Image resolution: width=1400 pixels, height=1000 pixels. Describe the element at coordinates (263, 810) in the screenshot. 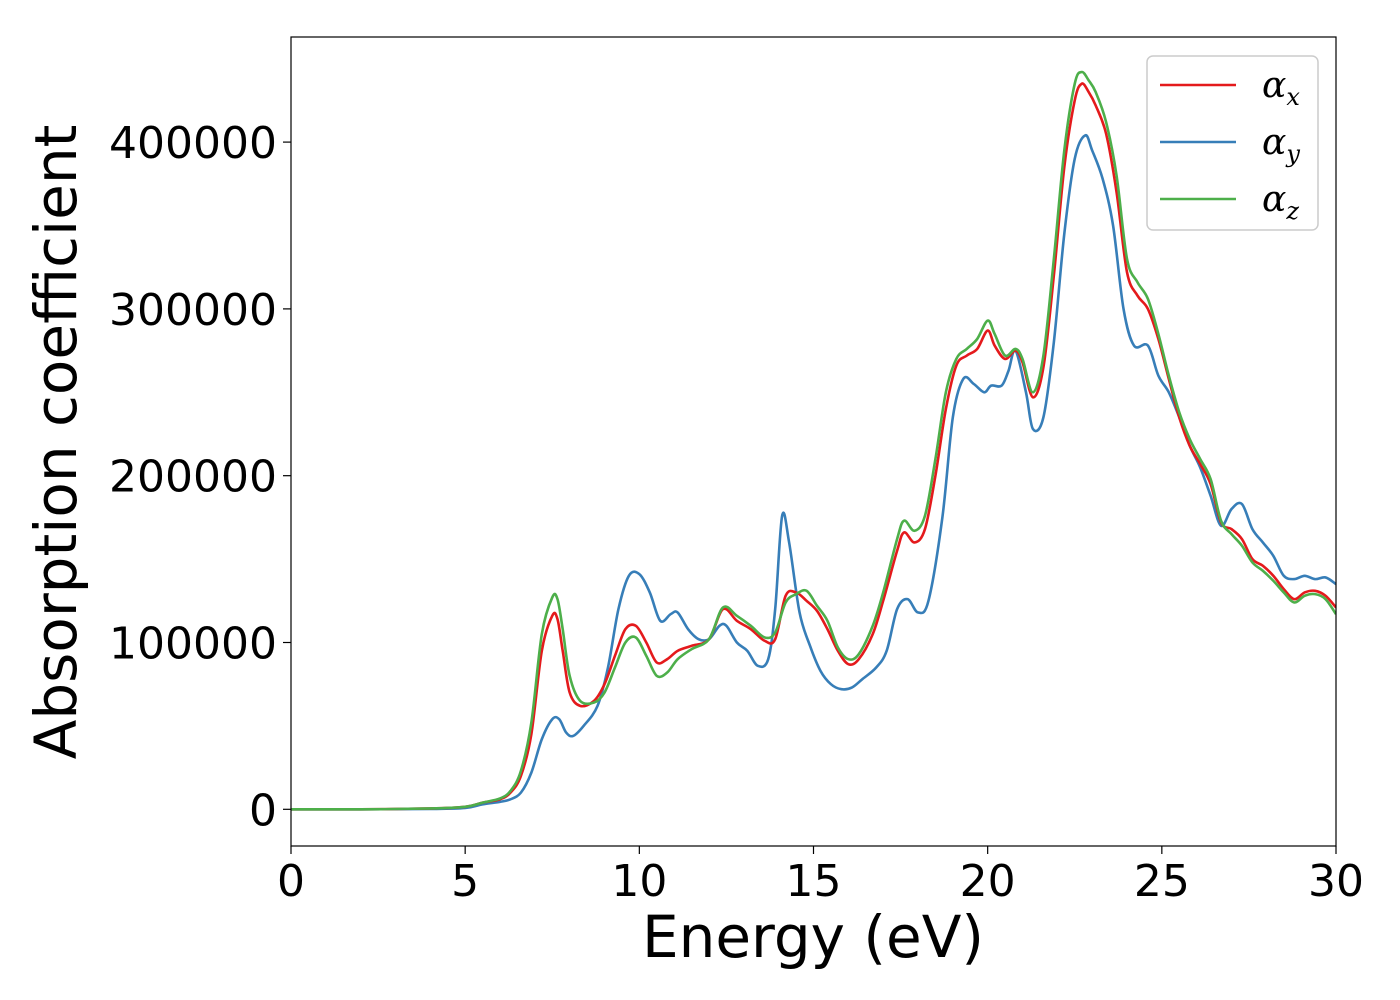

I see `y-tick-label: 0` at that location.